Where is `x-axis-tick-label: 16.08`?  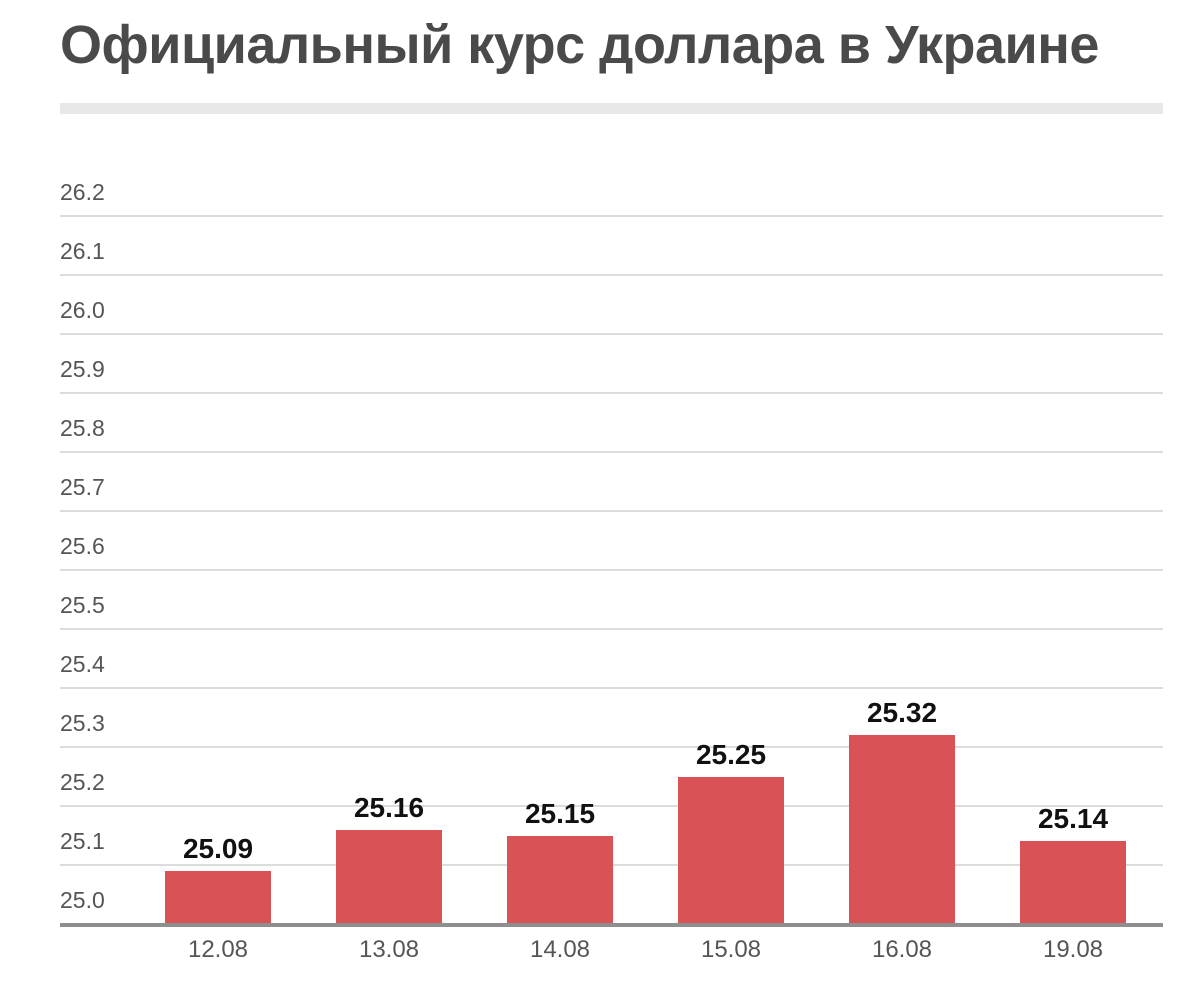 x-axis-tick-label: 16.08 is located at coordinates (902, 949).